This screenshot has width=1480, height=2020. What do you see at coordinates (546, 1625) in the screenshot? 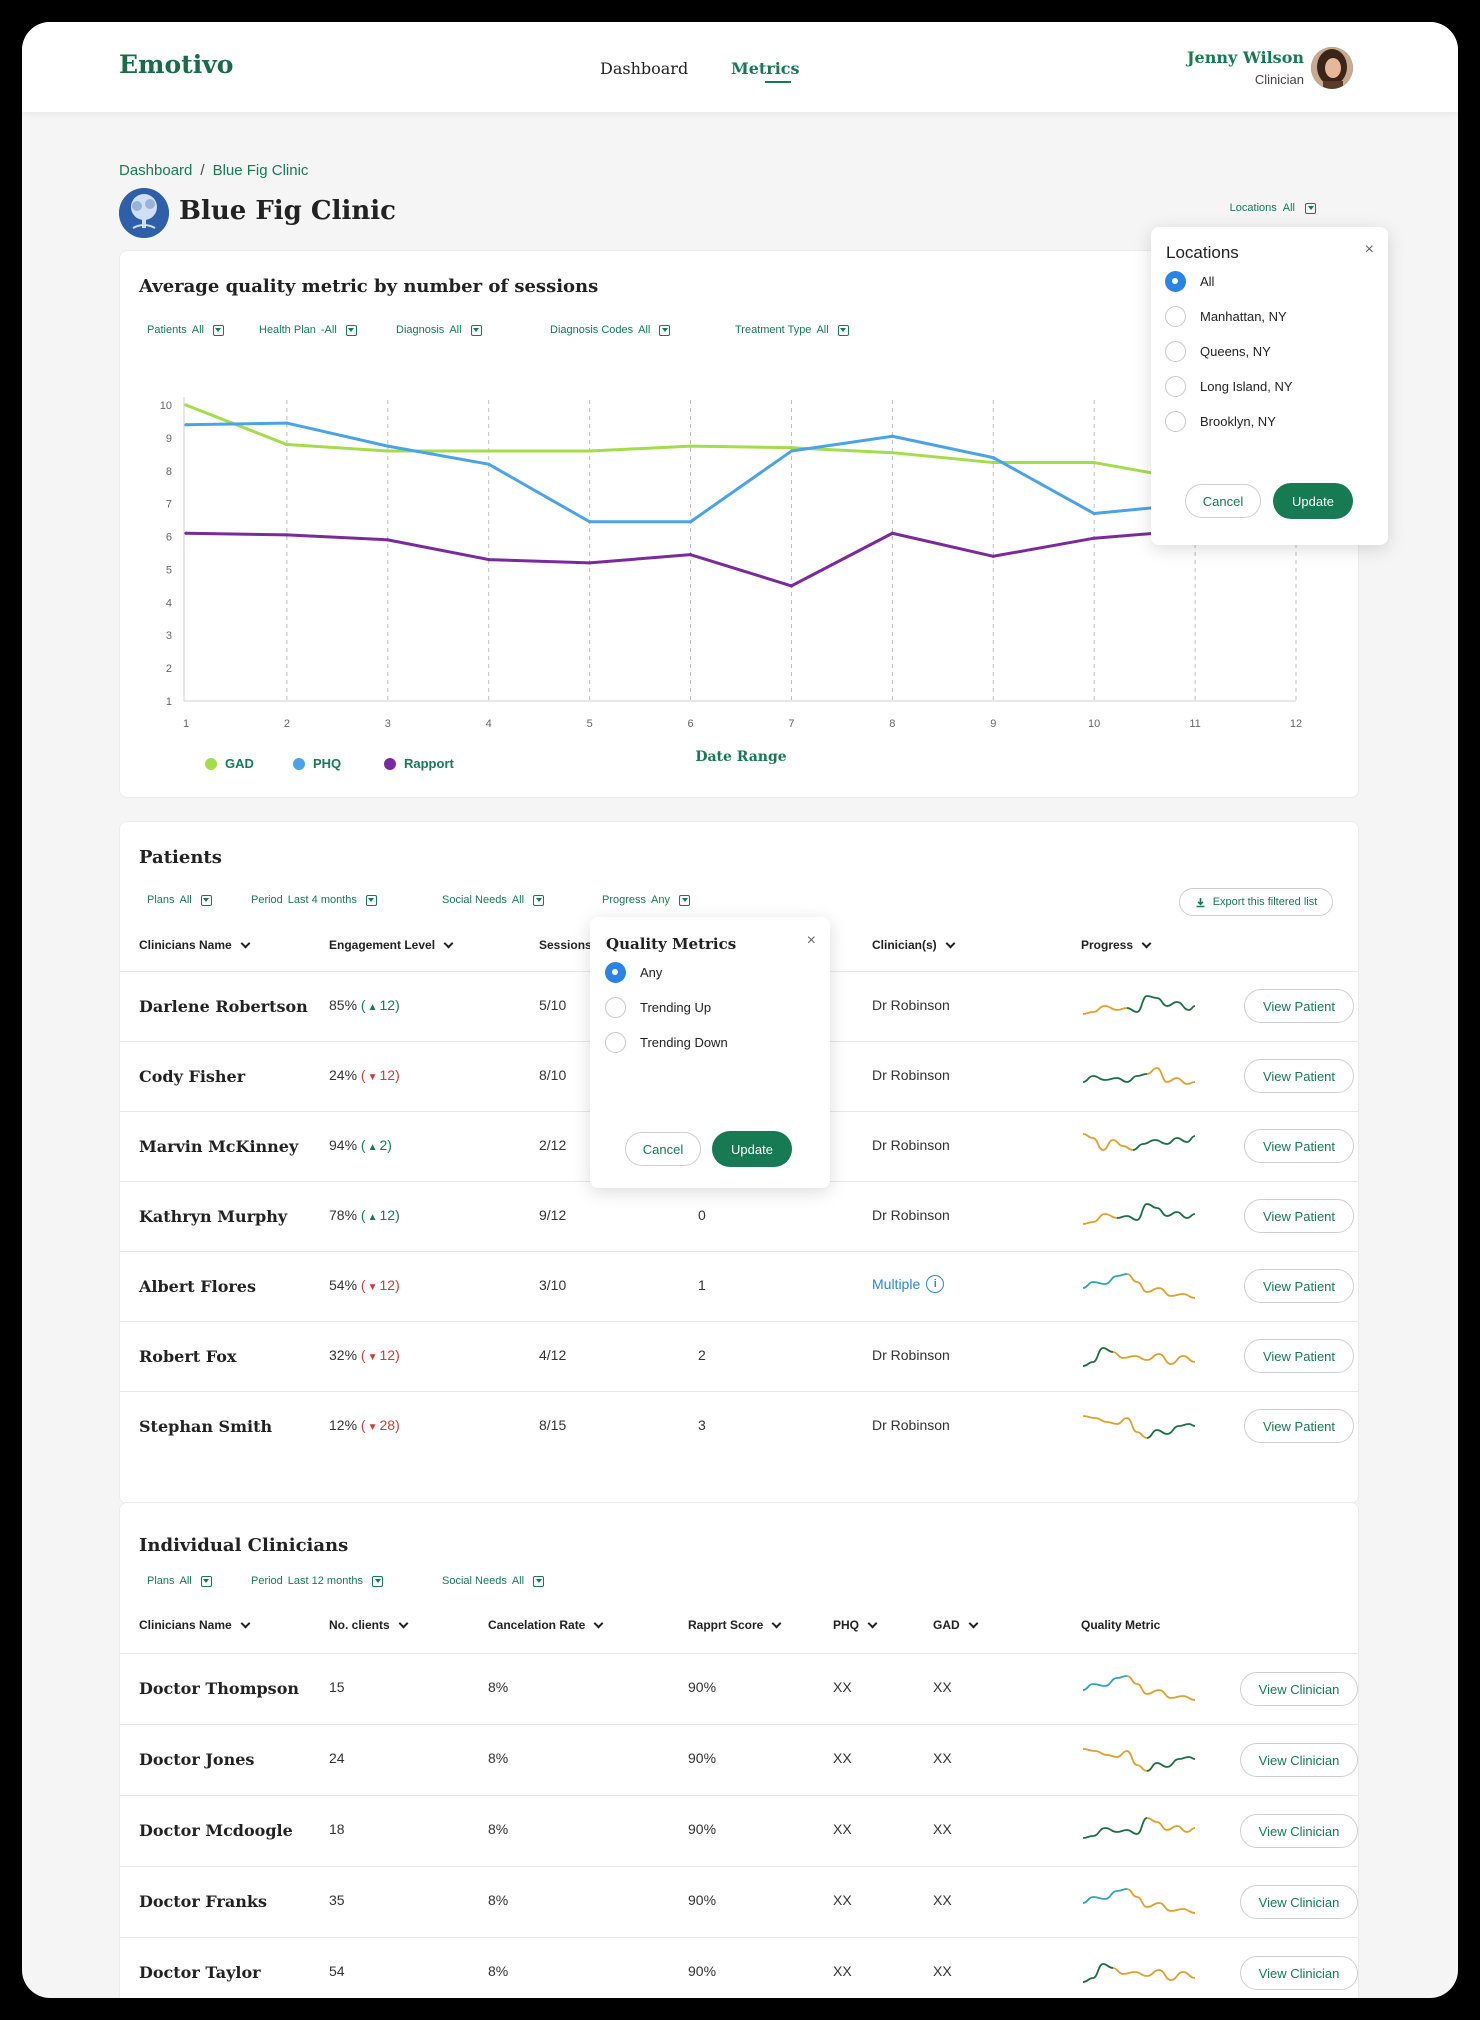
I see `column-header-cancelation-rate: Cancelation Rate` at bounding box center [546, 1625].